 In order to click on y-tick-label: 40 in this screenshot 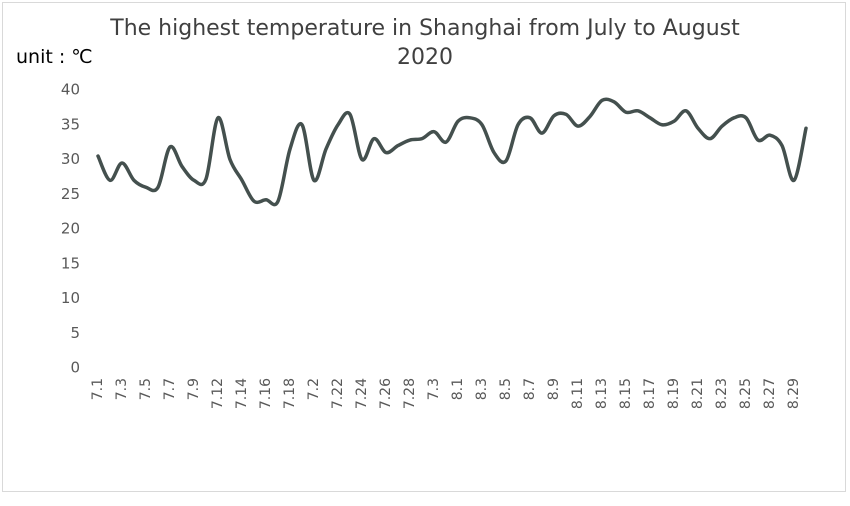, I will do `click(70, 90)`.